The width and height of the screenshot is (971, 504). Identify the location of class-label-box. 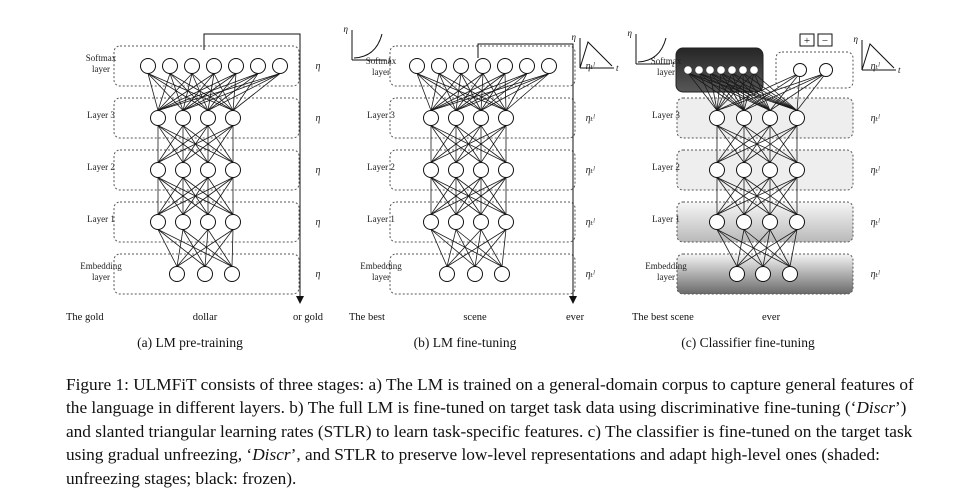
(825, 40).